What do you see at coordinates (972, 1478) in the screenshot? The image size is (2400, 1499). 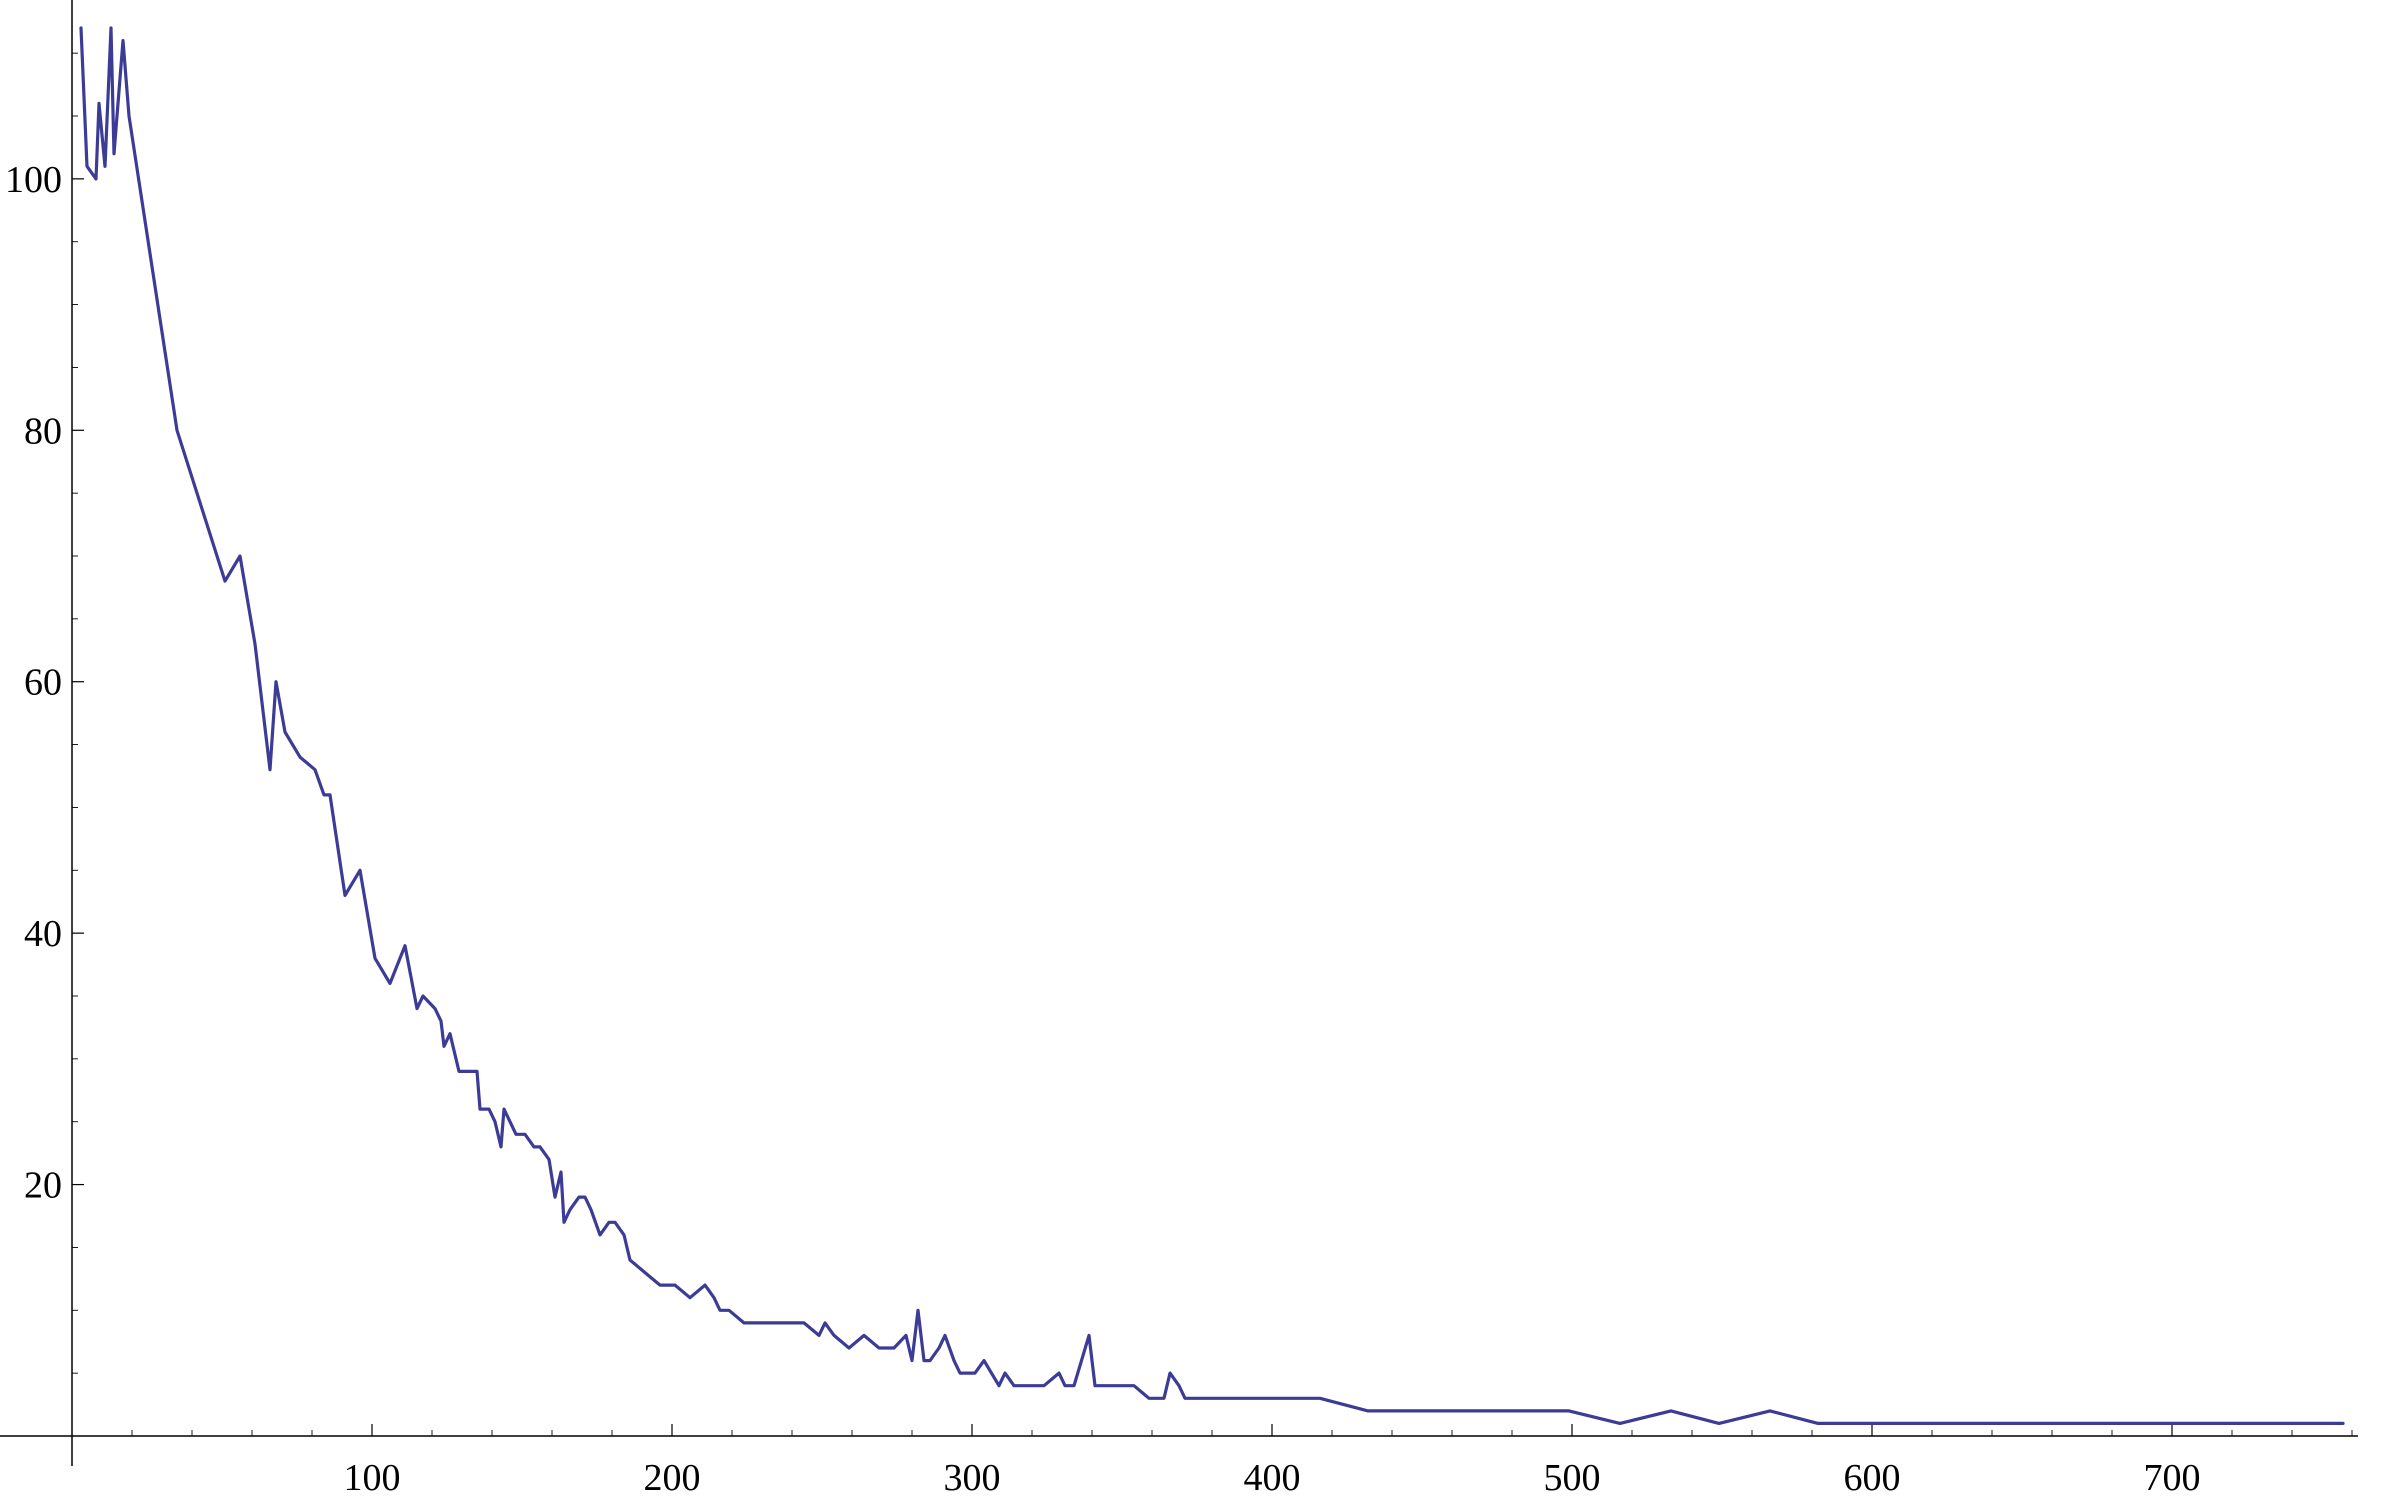 I see `x-tick-label: 300` at bounding box center [972, 1478].